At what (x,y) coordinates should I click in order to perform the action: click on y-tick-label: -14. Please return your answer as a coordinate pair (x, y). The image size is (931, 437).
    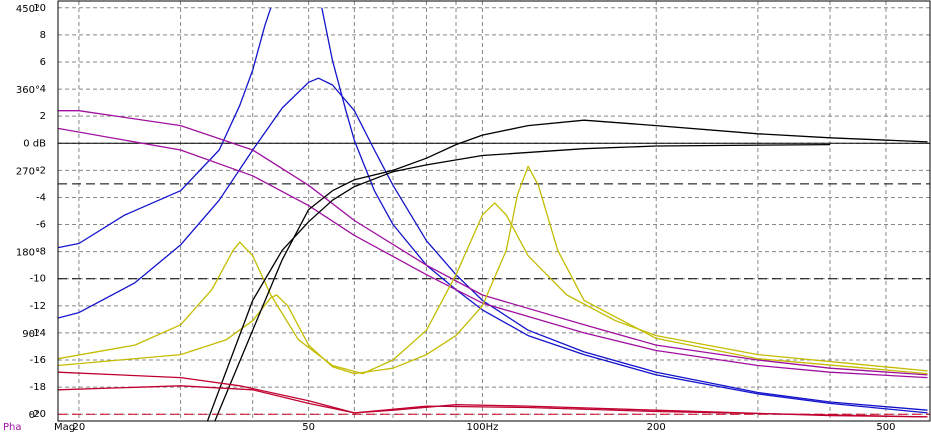
    Looking at the image, I should click on (38, 333).